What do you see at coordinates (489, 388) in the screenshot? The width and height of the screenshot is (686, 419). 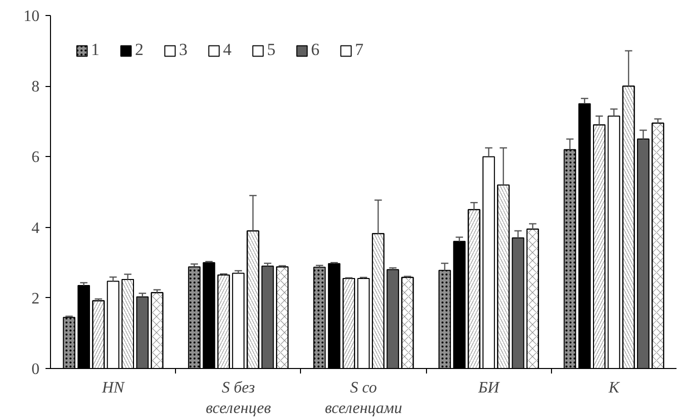 I see `x-tick-label: БИ` at bounding box center [489, 388].